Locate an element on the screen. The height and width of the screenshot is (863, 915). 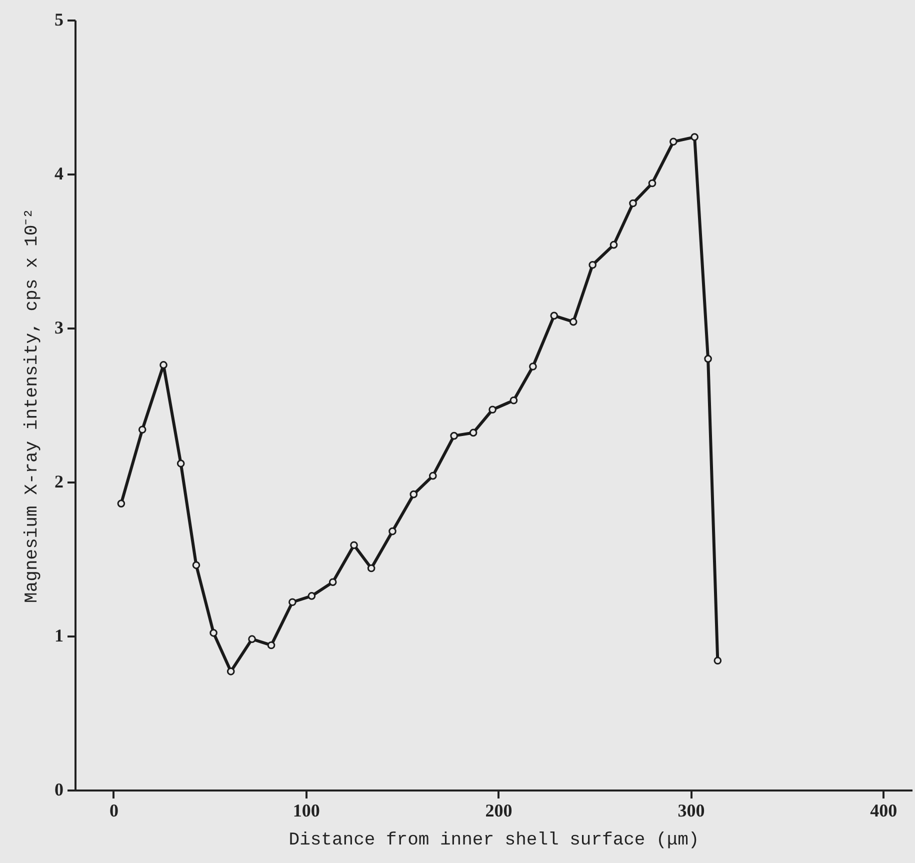
y-tick-label: 3 is located at coordinates (59, 328).